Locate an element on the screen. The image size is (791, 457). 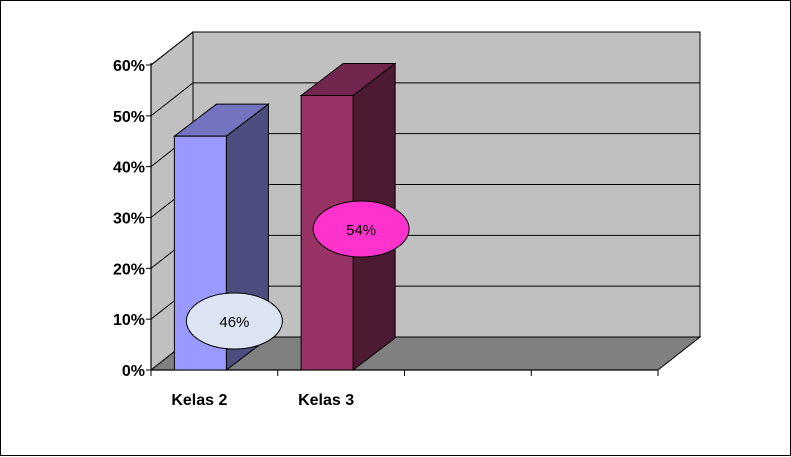
data-label-text: 54% is located at coordinates (361, 230).